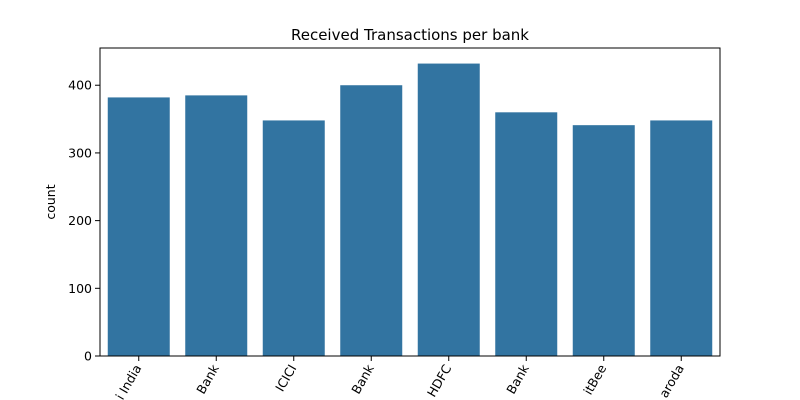 The width and height of the screenshot is (800, 400). What do you see at coordinates (50, 201) in the screenshot?
I see `y-axis-label: count` at bounding box center [50, 201].